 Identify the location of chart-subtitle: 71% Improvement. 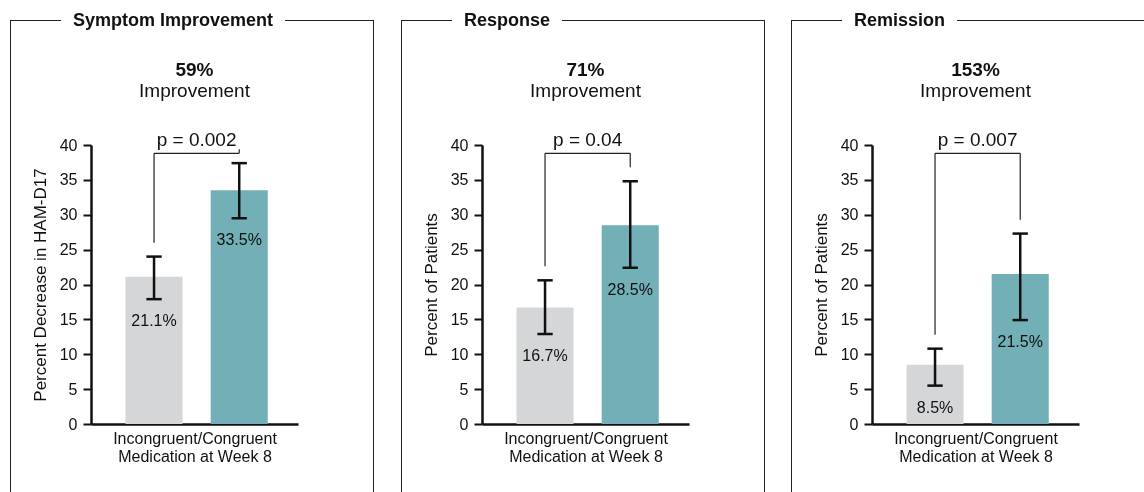
(586, 80).